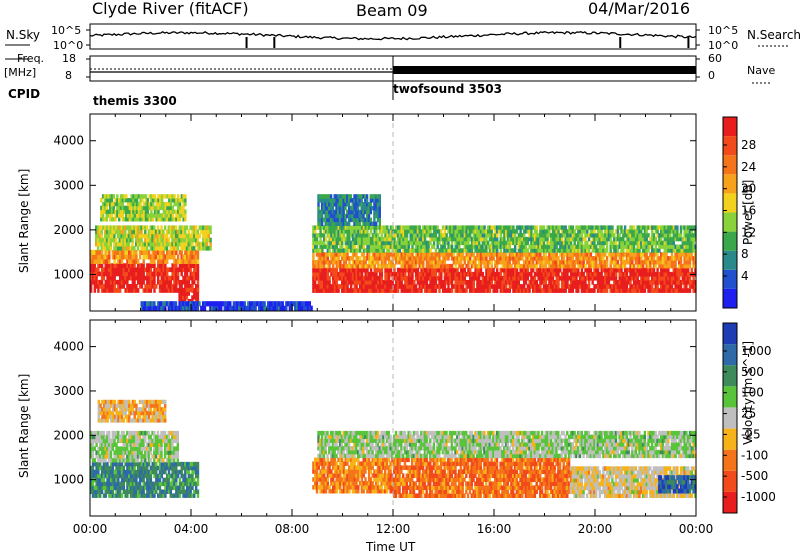 The height and width of the screenshot is (554, 800). Describe the element at coordinates (170, 9) in the screenshot. I see `station-title: Clyde River (fitACF)` at that location.